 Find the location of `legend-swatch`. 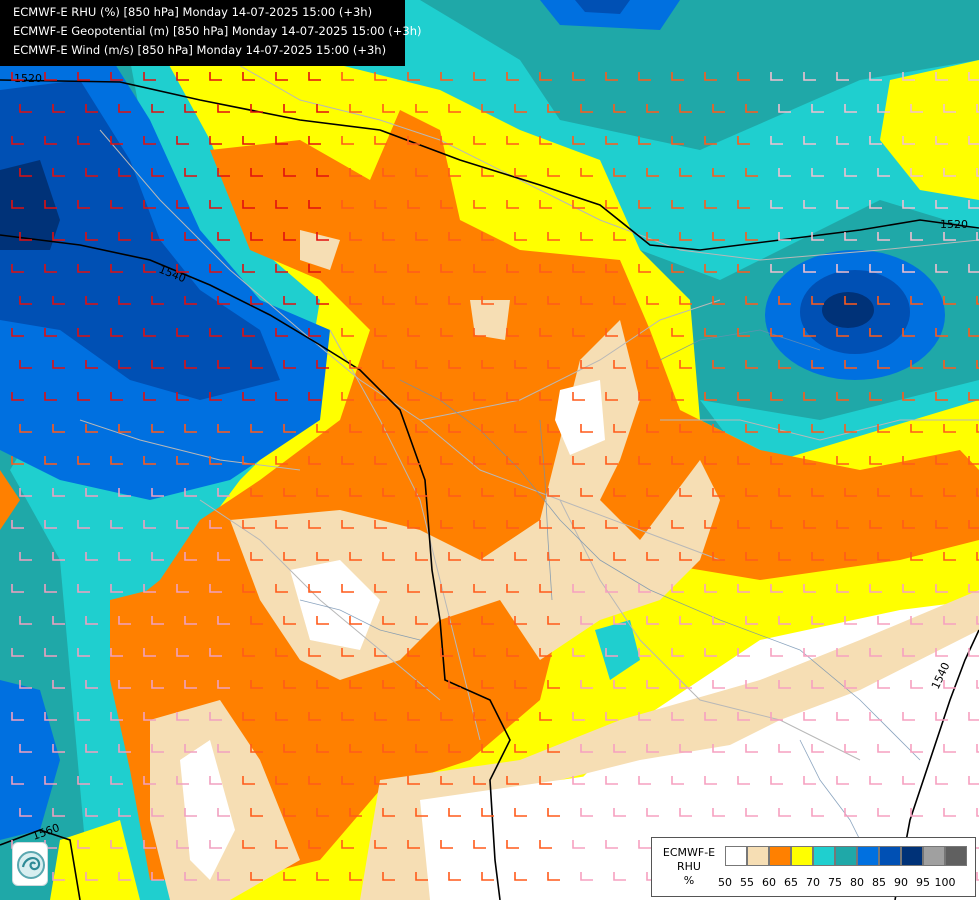

legend-swatch is located at coordinates (824, 856).